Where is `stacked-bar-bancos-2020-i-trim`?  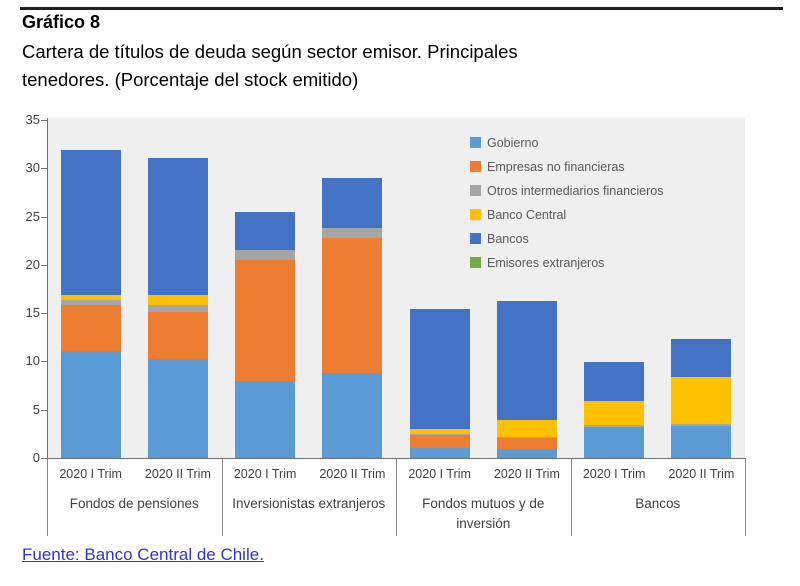 stacked-bar-bancos-2020-i-trim is located at coordinates (614, 410).